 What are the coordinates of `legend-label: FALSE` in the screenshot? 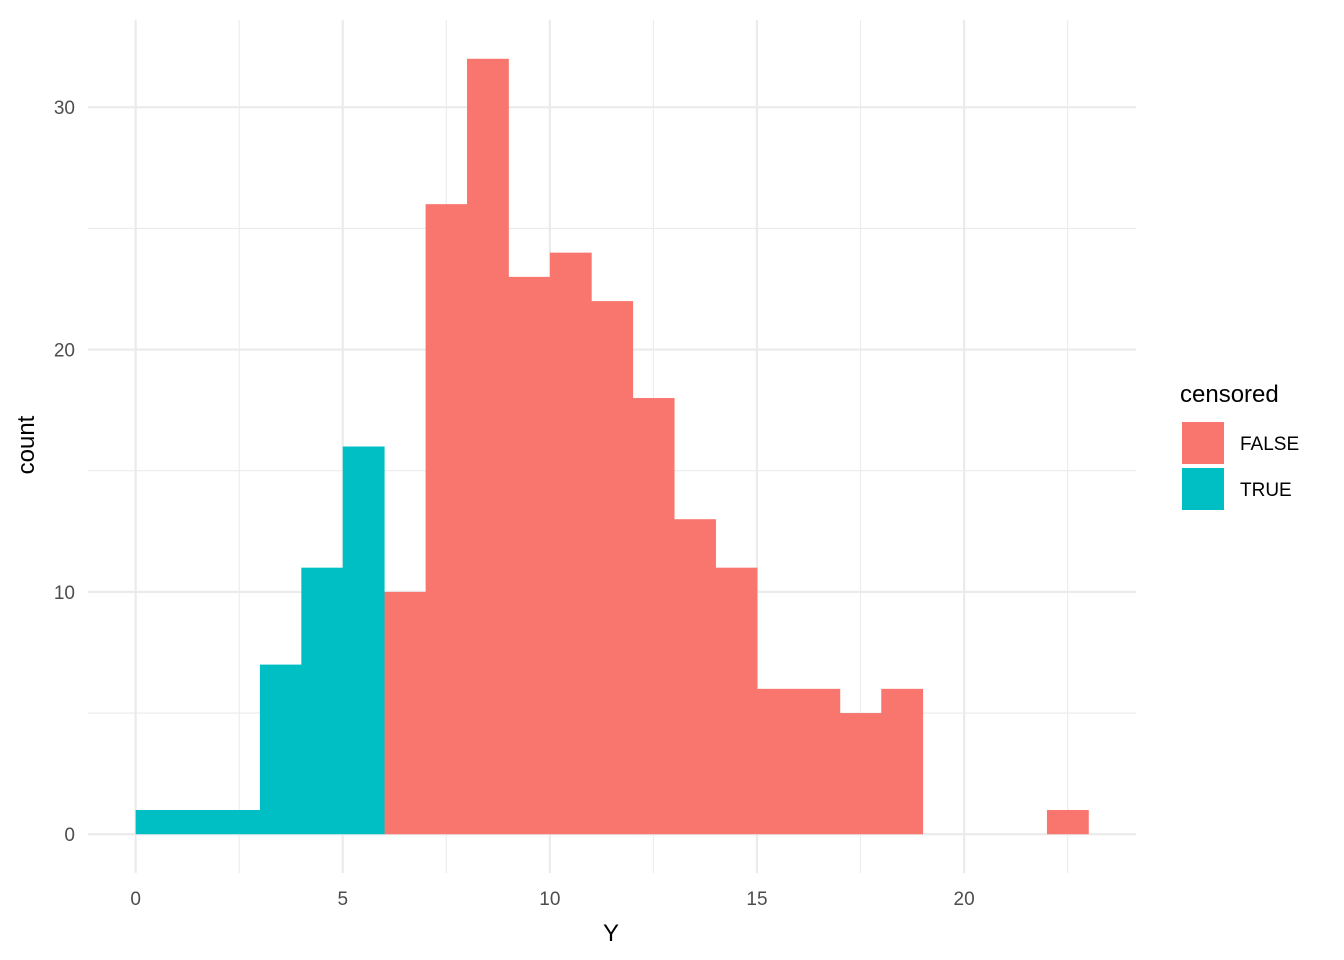 It's located at (1269, 444).